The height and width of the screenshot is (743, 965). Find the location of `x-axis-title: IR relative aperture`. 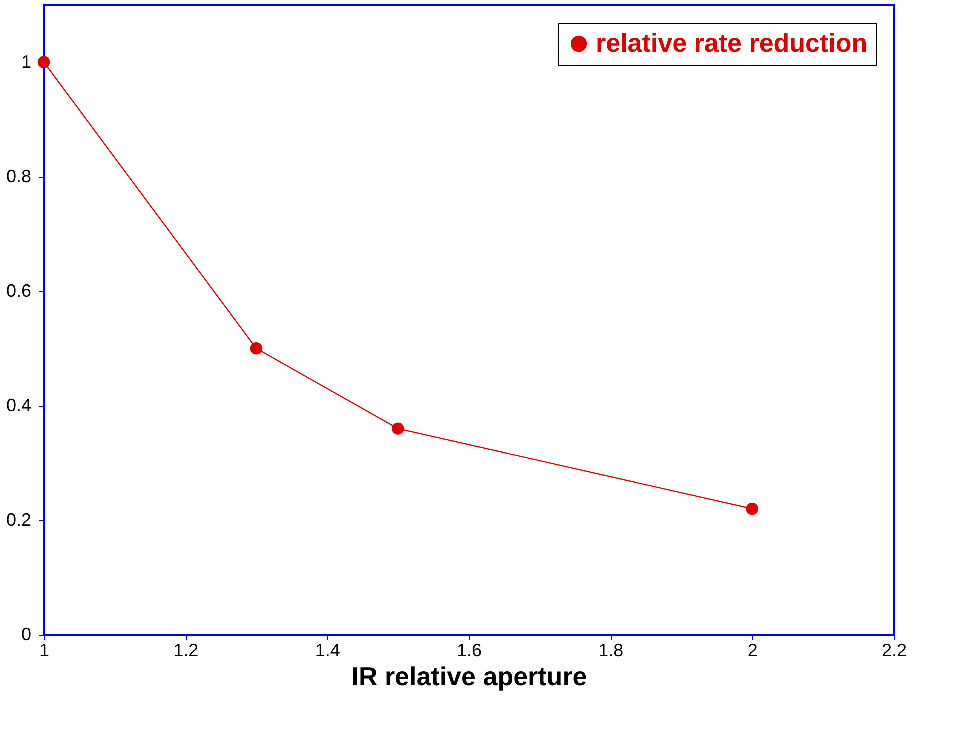

x-axis-title: IR relative aperture is located at coordinates (470, 677).